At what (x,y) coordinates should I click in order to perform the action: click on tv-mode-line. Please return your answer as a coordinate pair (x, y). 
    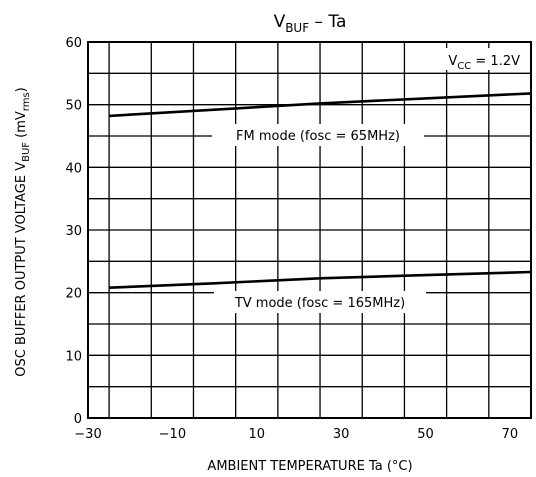
    Looking at the image, I should click on (320, 279).